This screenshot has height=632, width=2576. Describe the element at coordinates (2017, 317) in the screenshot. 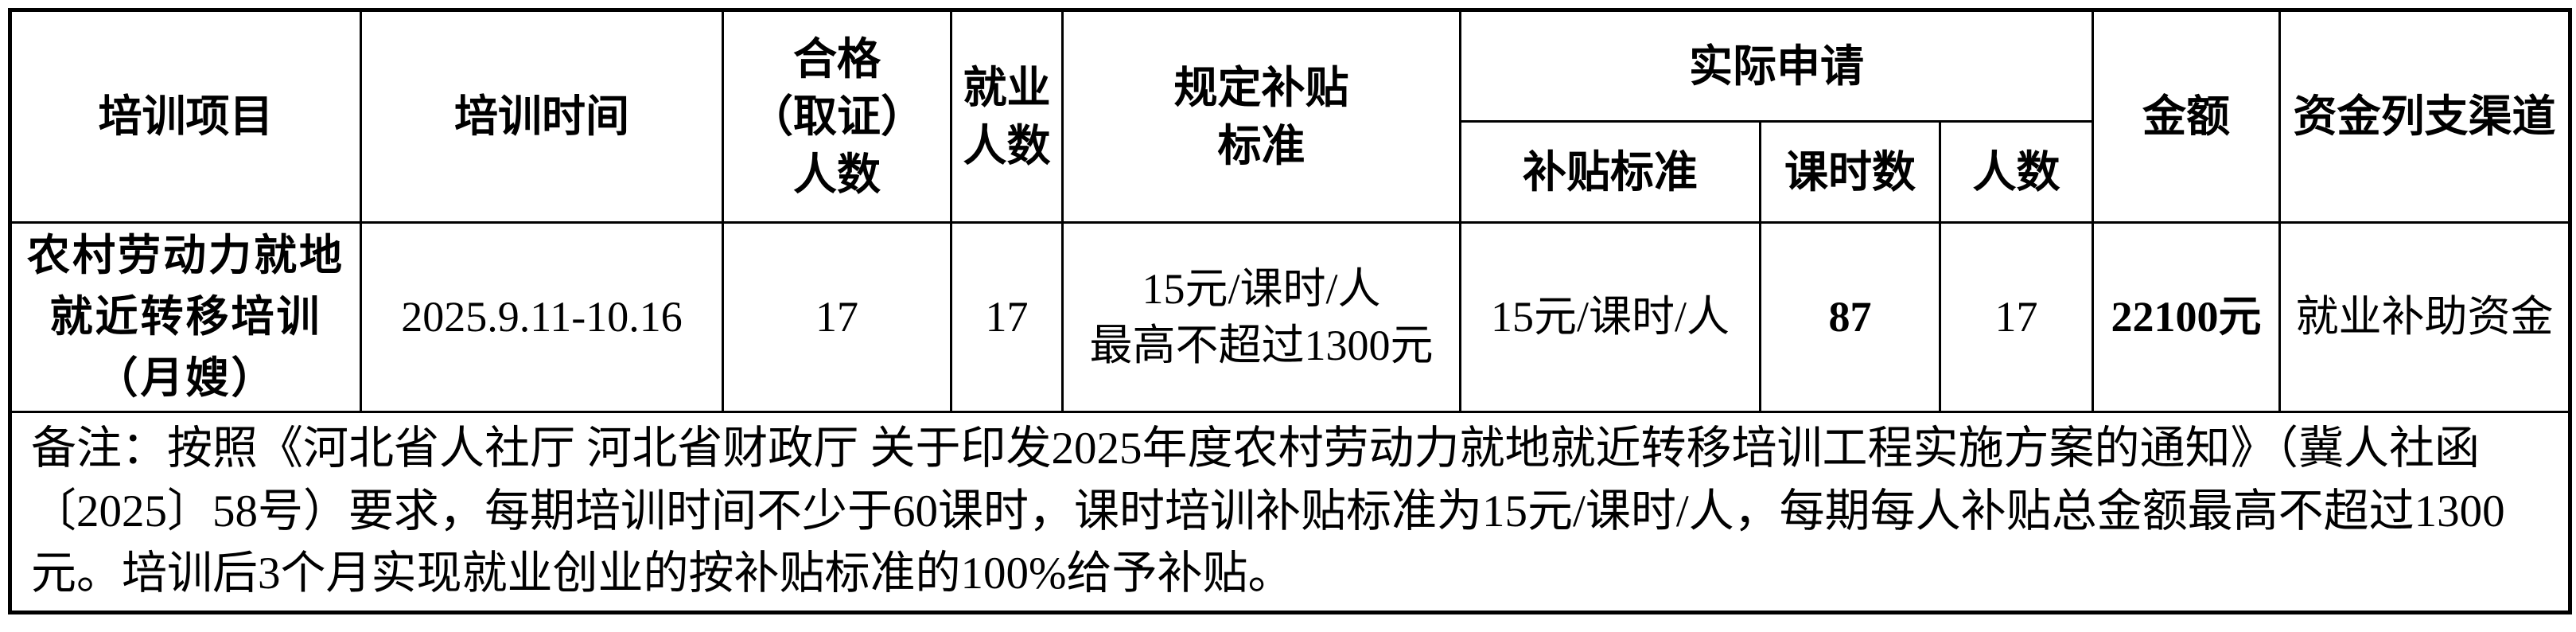

I see `cell-people-count: 17` at that location.